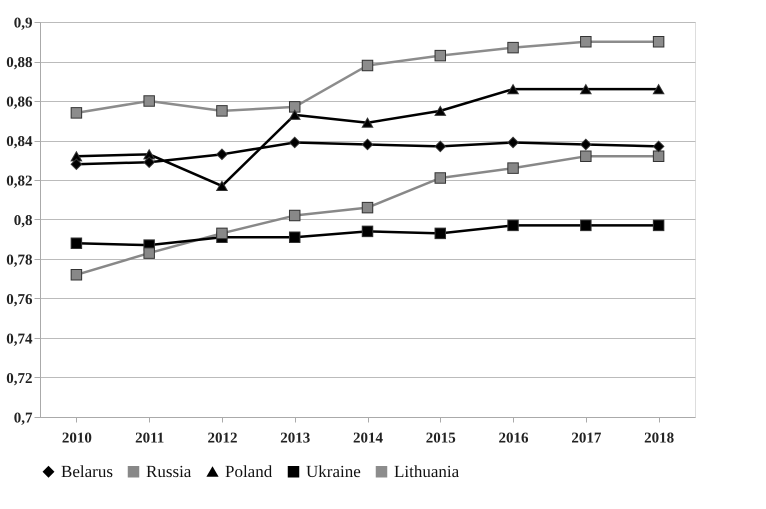 The image size is (766, 509). What do you see at coordinates (87, 471) in the screenshot?
I see `legend-label: Belarus` at bounding box center [87, 471].